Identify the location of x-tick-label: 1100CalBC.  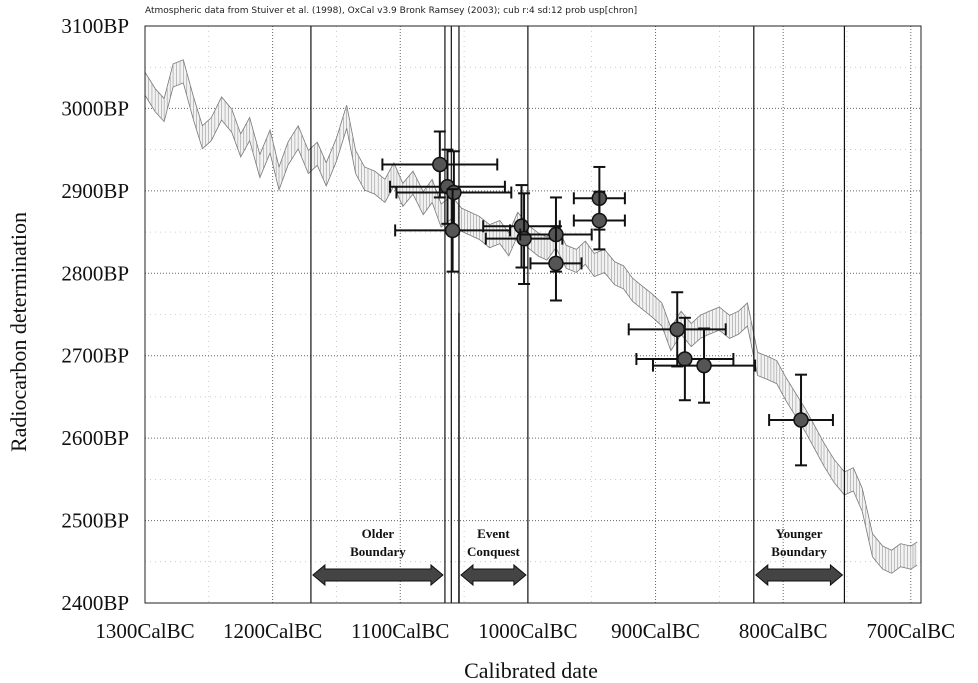
(400, 631).